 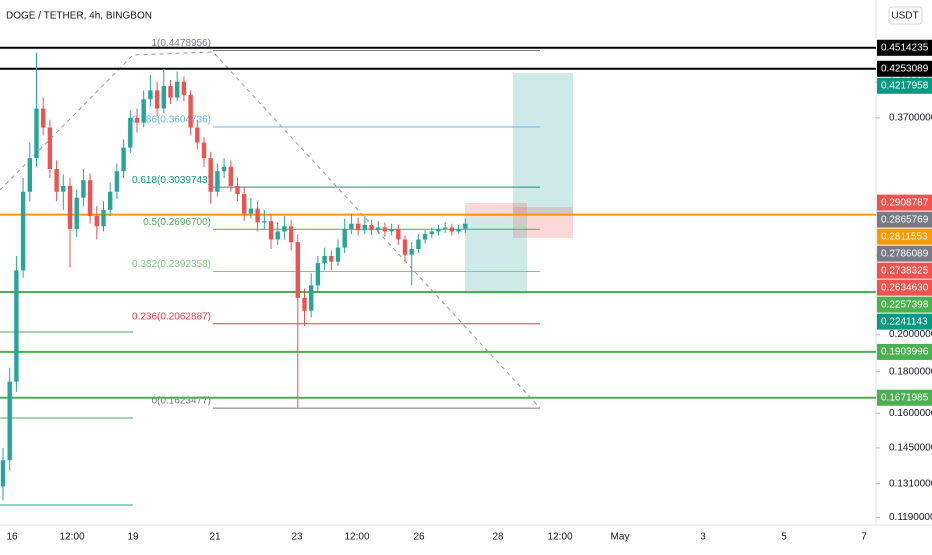 I want to click on y-tick-label: 0.1450000, so click(x=910, y=448).